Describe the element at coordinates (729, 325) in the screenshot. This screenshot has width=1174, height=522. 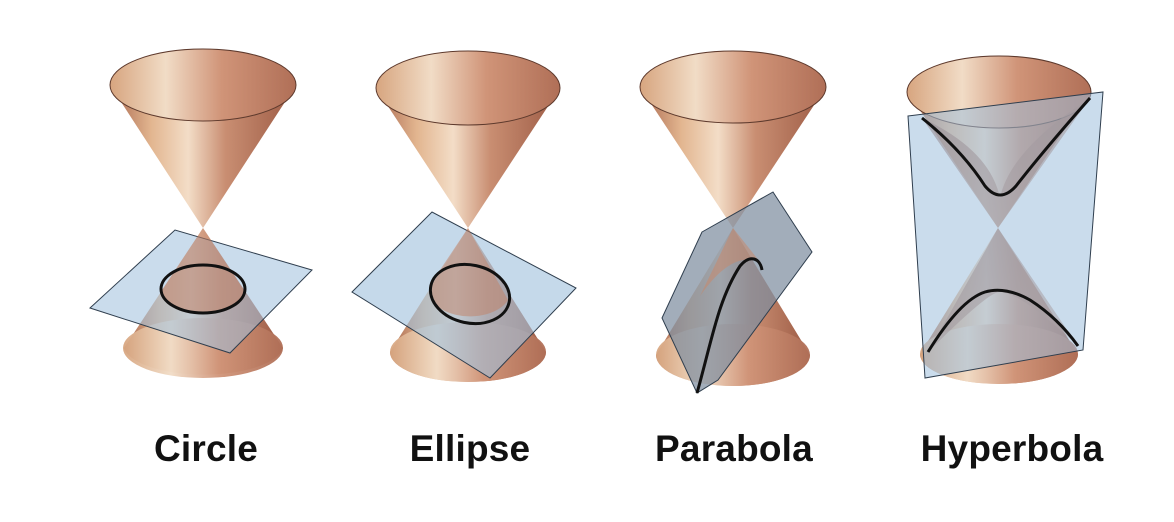
I see `parabola-curve` at that location.